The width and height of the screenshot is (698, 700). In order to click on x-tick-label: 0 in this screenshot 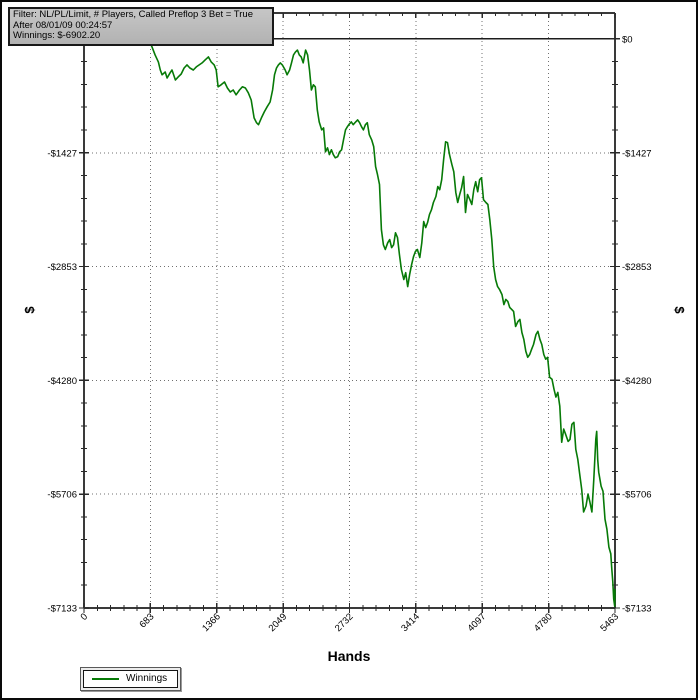, I will do `click(85, 617)`.